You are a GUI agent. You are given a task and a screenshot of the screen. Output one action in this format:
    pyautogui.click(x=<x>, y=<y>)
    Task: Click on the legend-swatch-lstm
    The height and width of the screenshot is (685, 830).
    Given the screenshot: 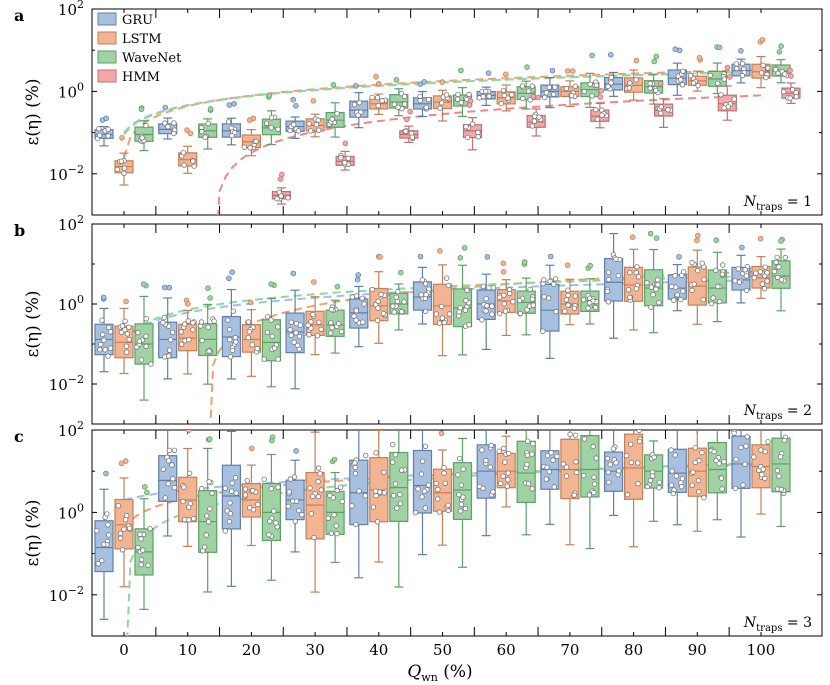 What is the action you would take?
    pyautogui.click(x=107, y=38)
    